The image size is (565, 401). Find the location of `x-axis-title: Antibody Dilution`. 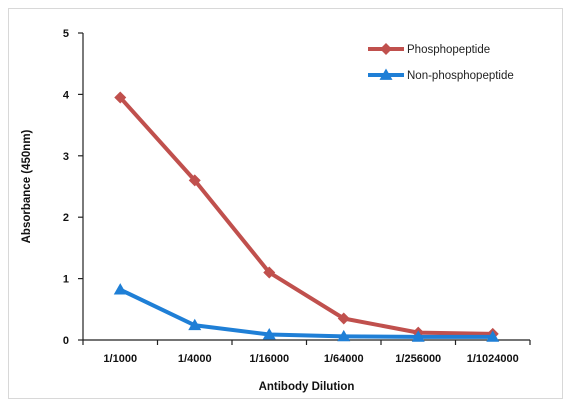

x-axis-title: Antibody Dilution is located at coordinates (307, 387).